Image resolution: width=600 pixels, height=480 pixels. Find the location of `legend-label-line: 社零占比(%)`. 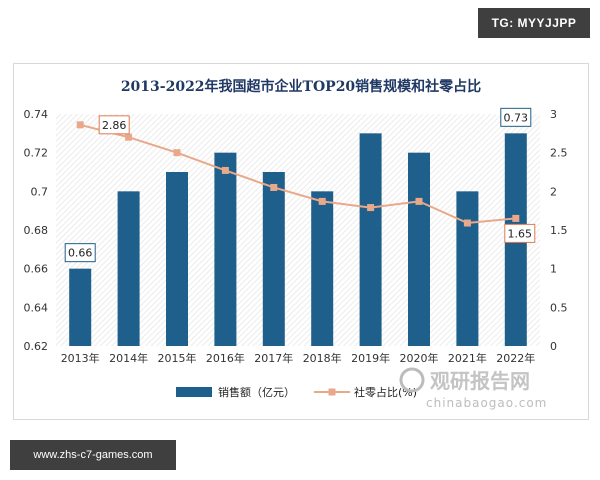

legend-label-line: 社零占比(%) is located at coordinates (385, 392).